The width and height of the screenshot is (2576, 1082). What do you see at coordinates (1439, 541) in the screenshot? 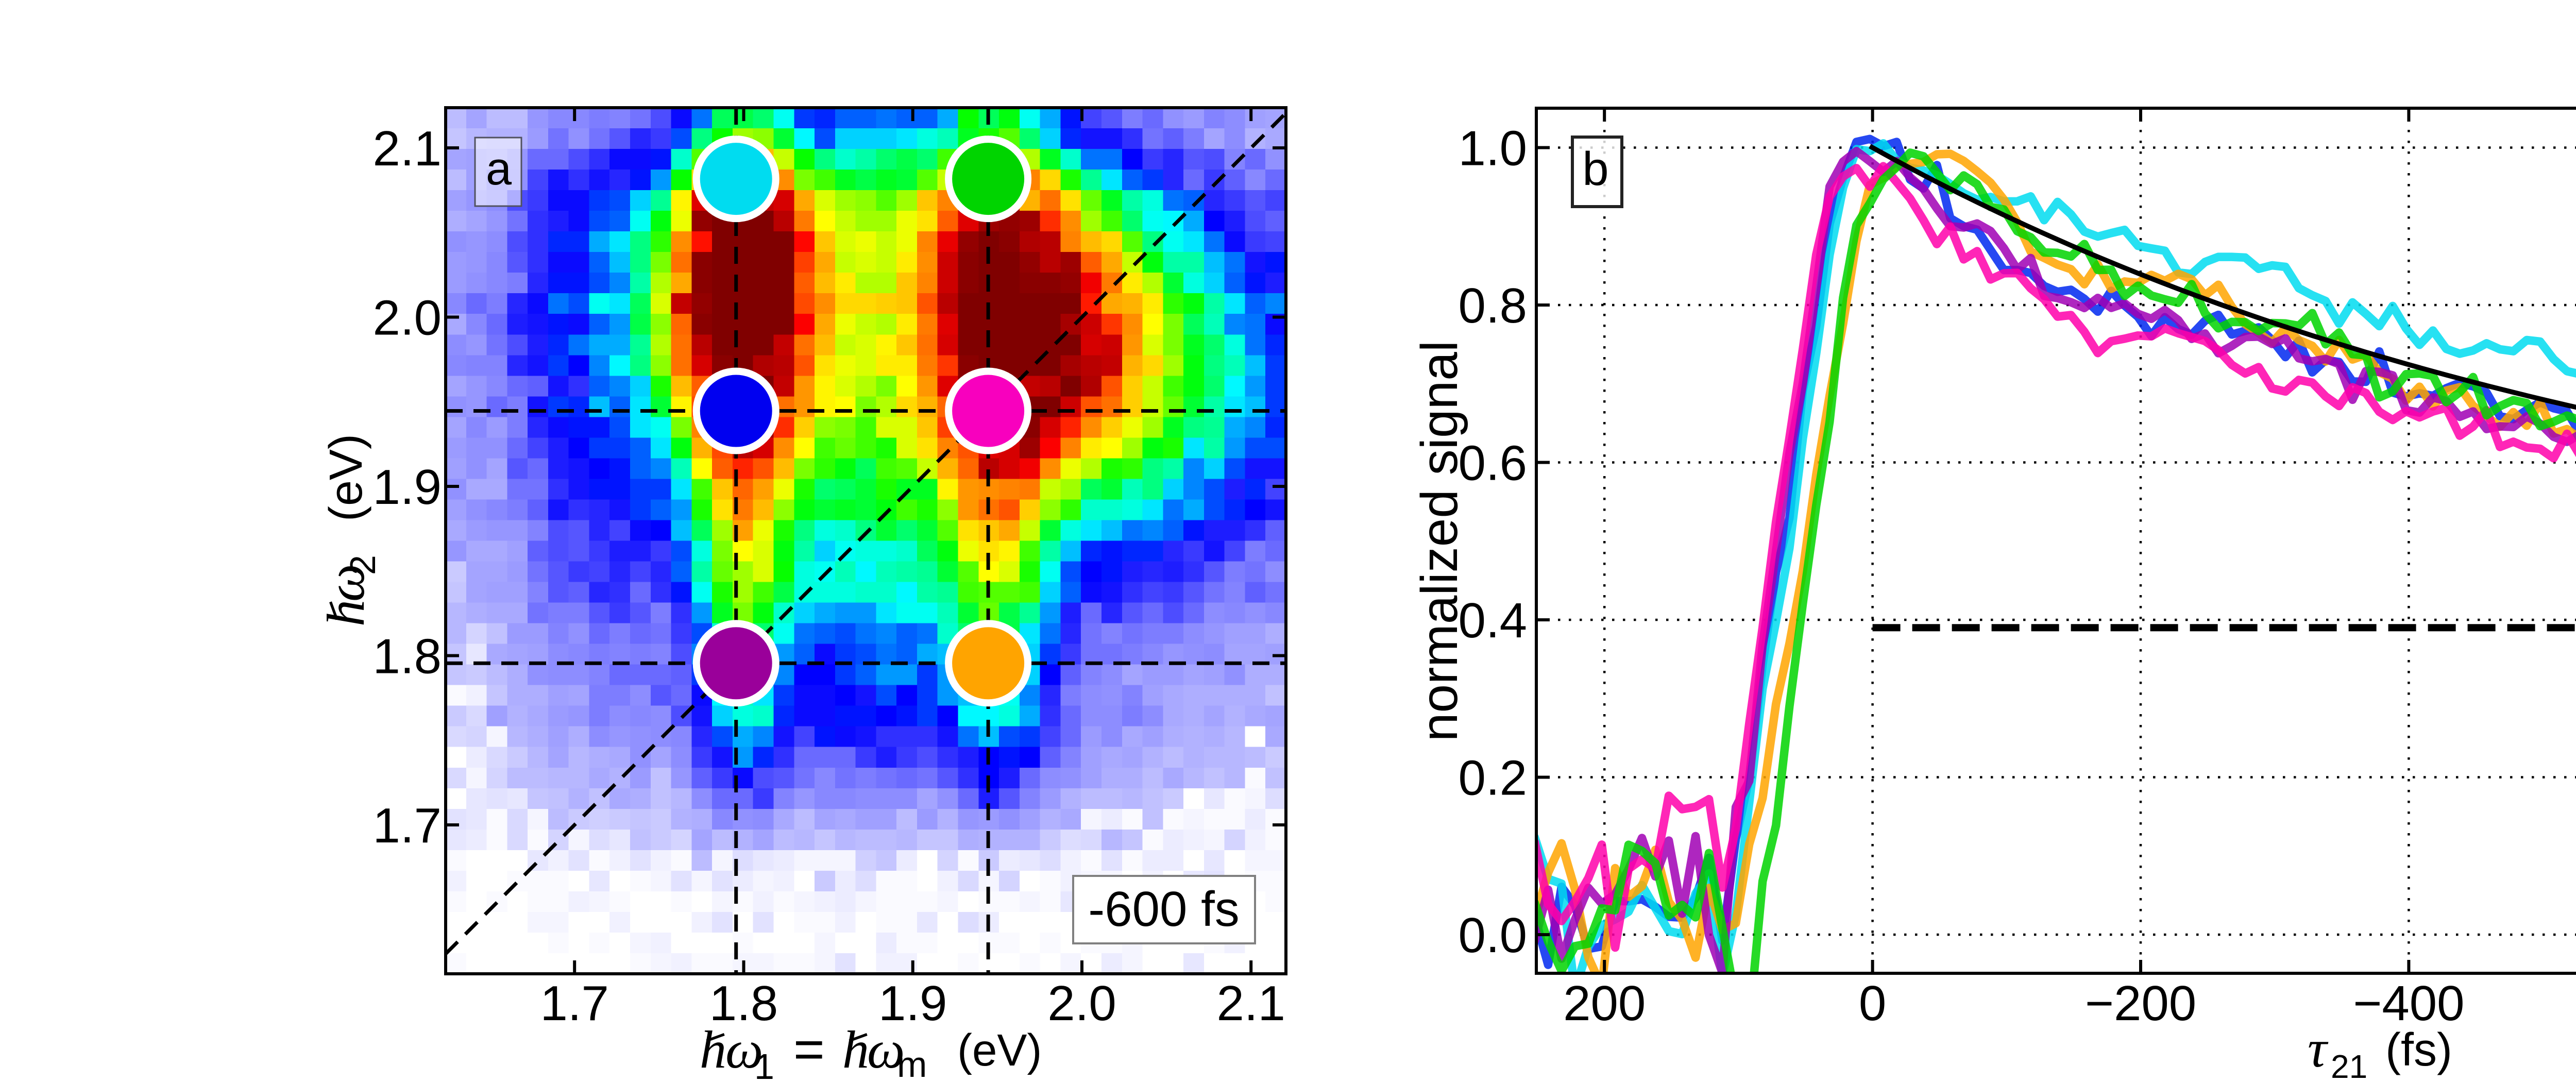
I see `svg-text: normalized signal` at bounding box center [1439, 541].